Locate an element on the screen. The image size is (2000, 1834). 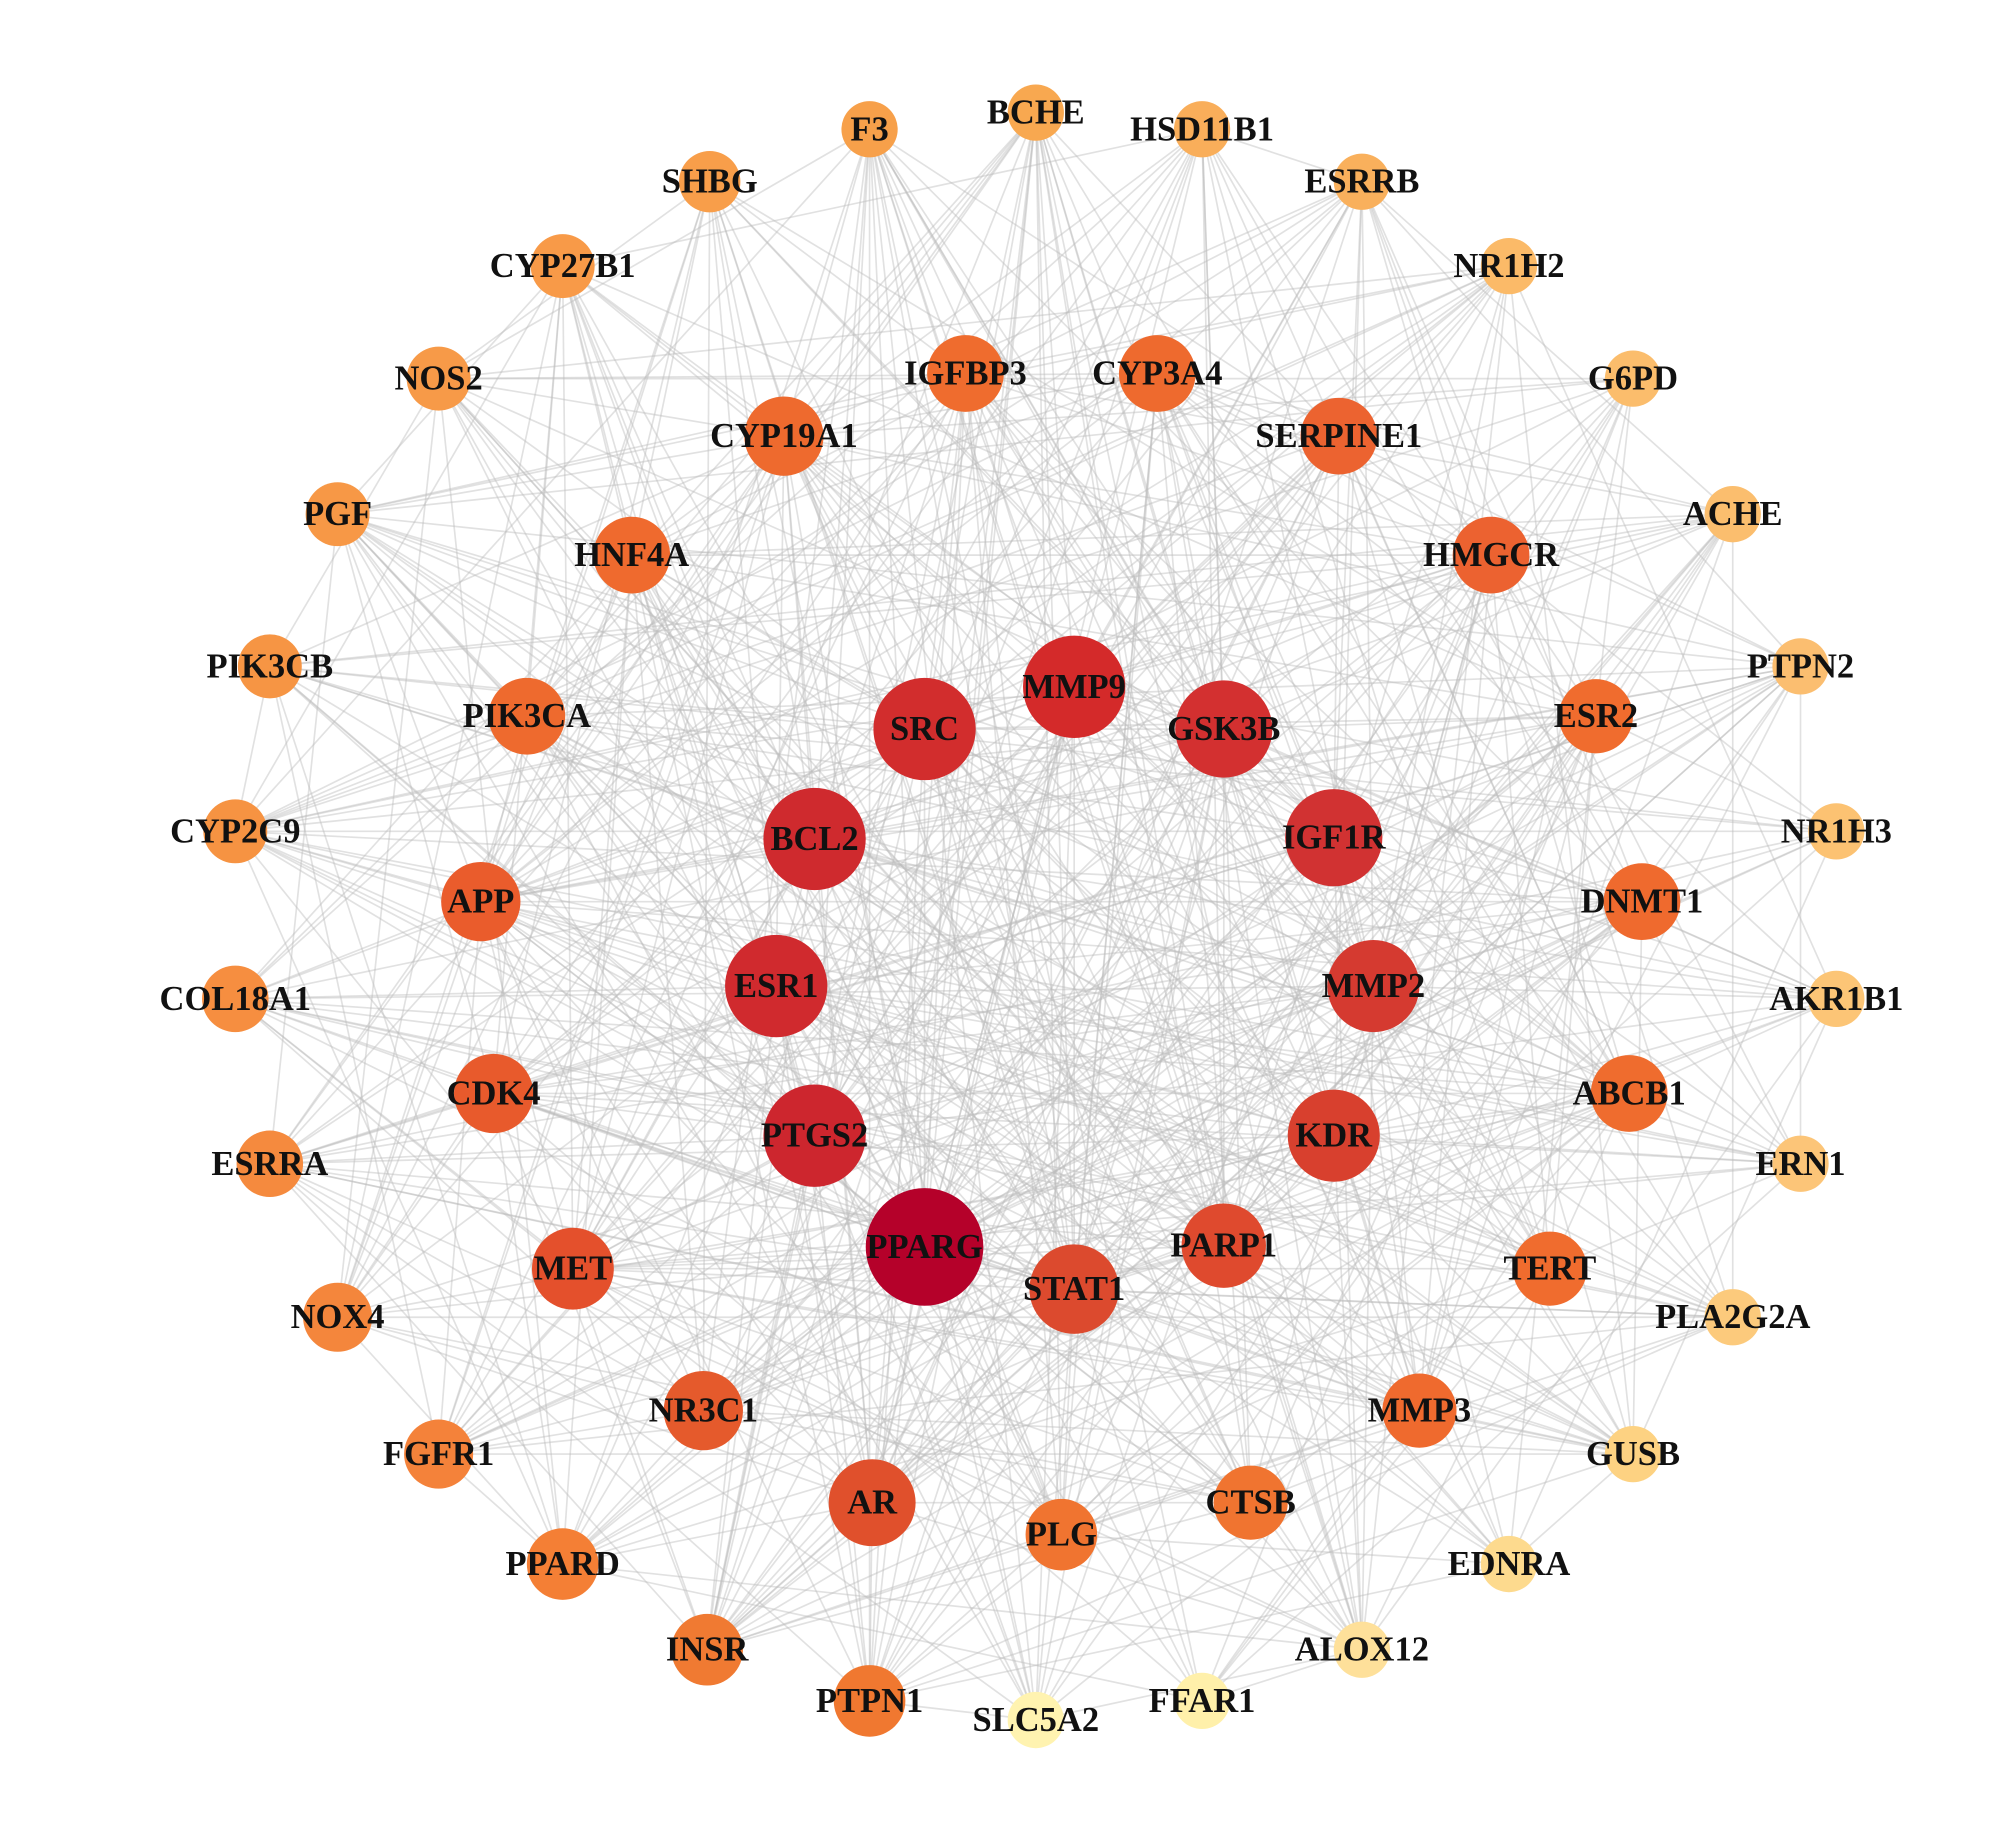
node: ESRRB is located at coordinates (1361, 181).